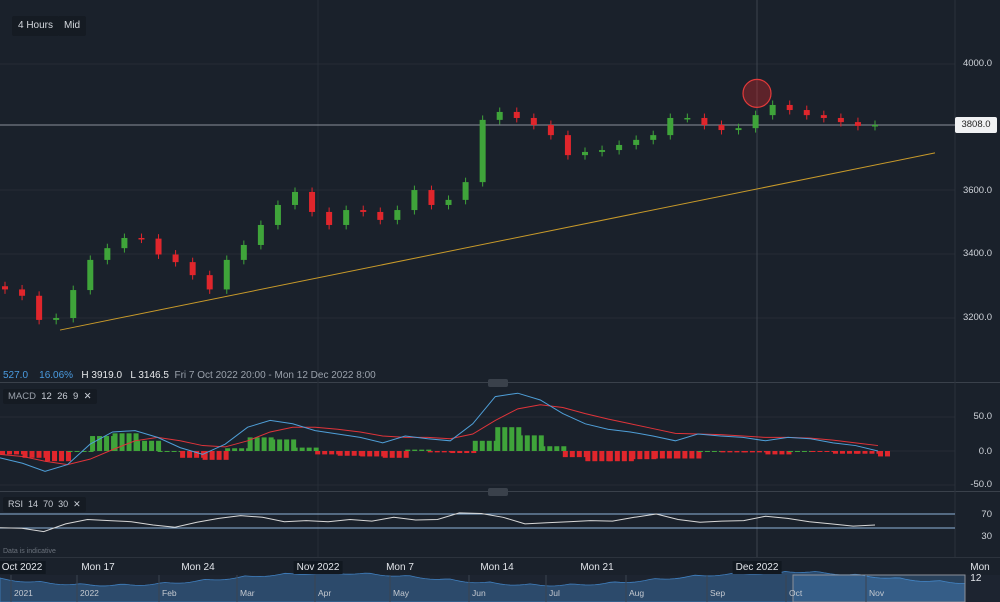 Image resolution: width=1000 pixels, height=602 pixels. I want to click on navigator-tick: 2022, so click(89, 593).